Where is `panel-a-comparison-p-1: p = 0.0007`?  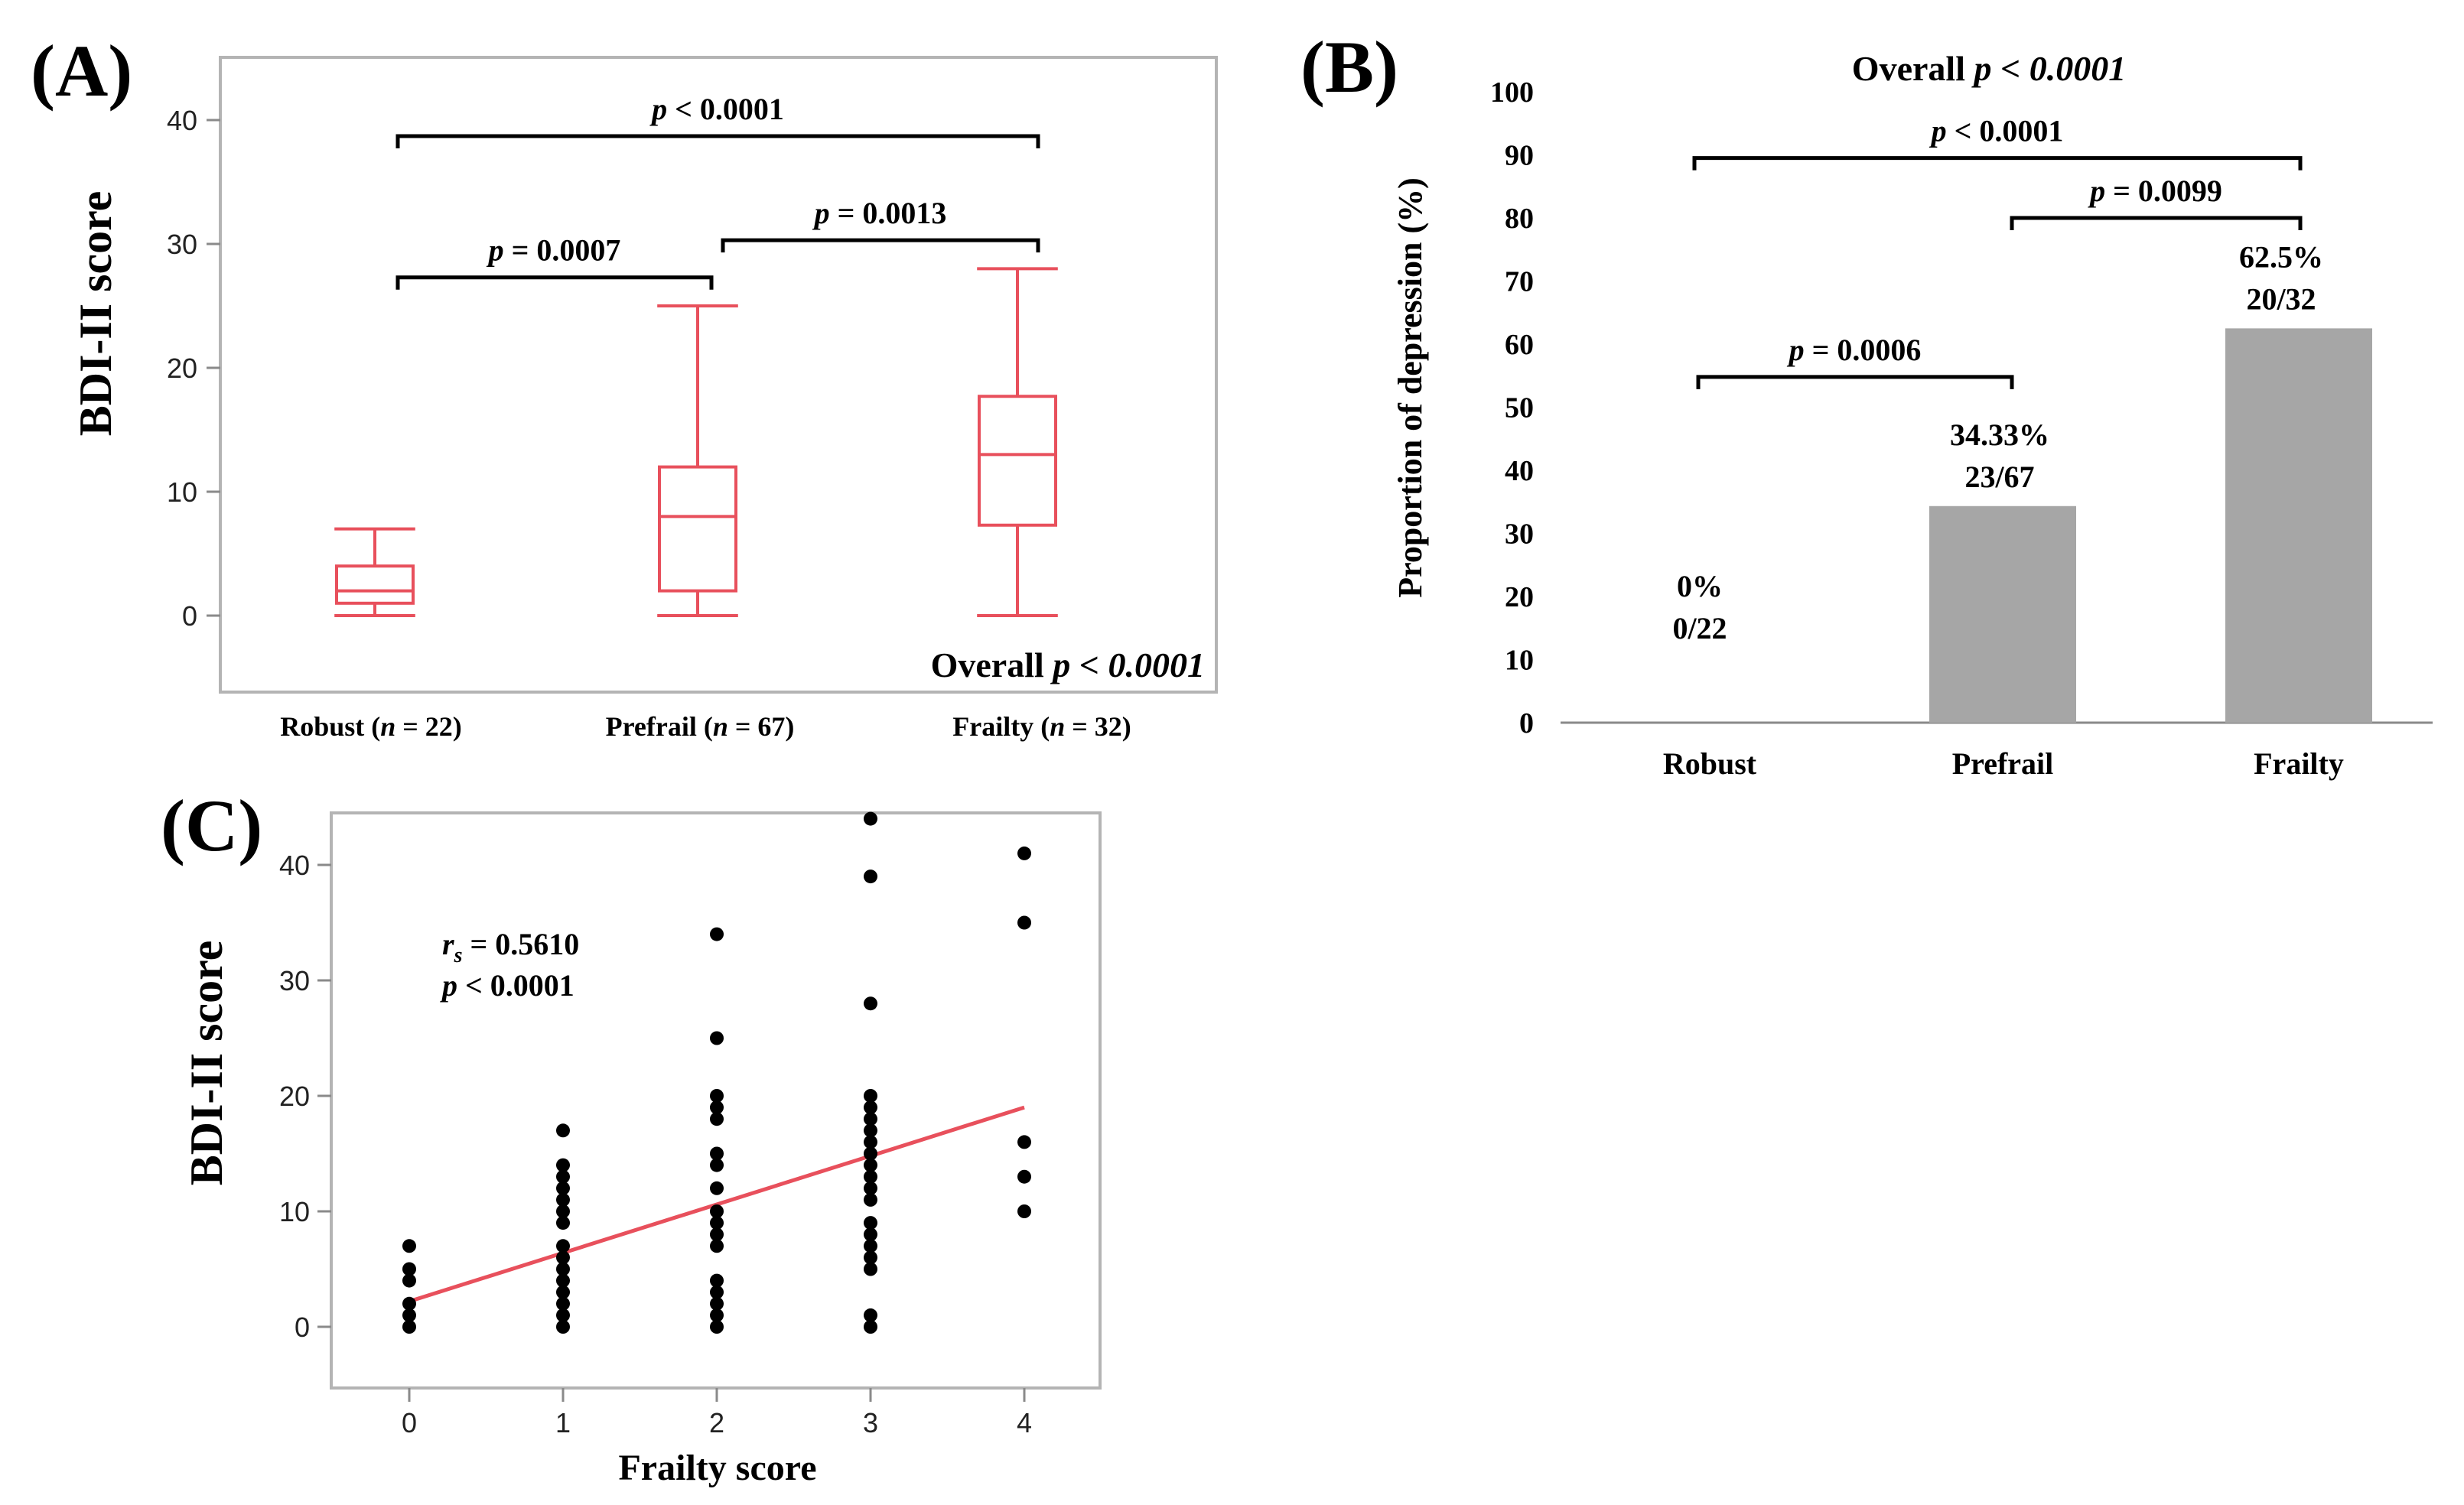 panel-a-comparison-p-1: p = 0.0007 is located at coordinates (554, 251).